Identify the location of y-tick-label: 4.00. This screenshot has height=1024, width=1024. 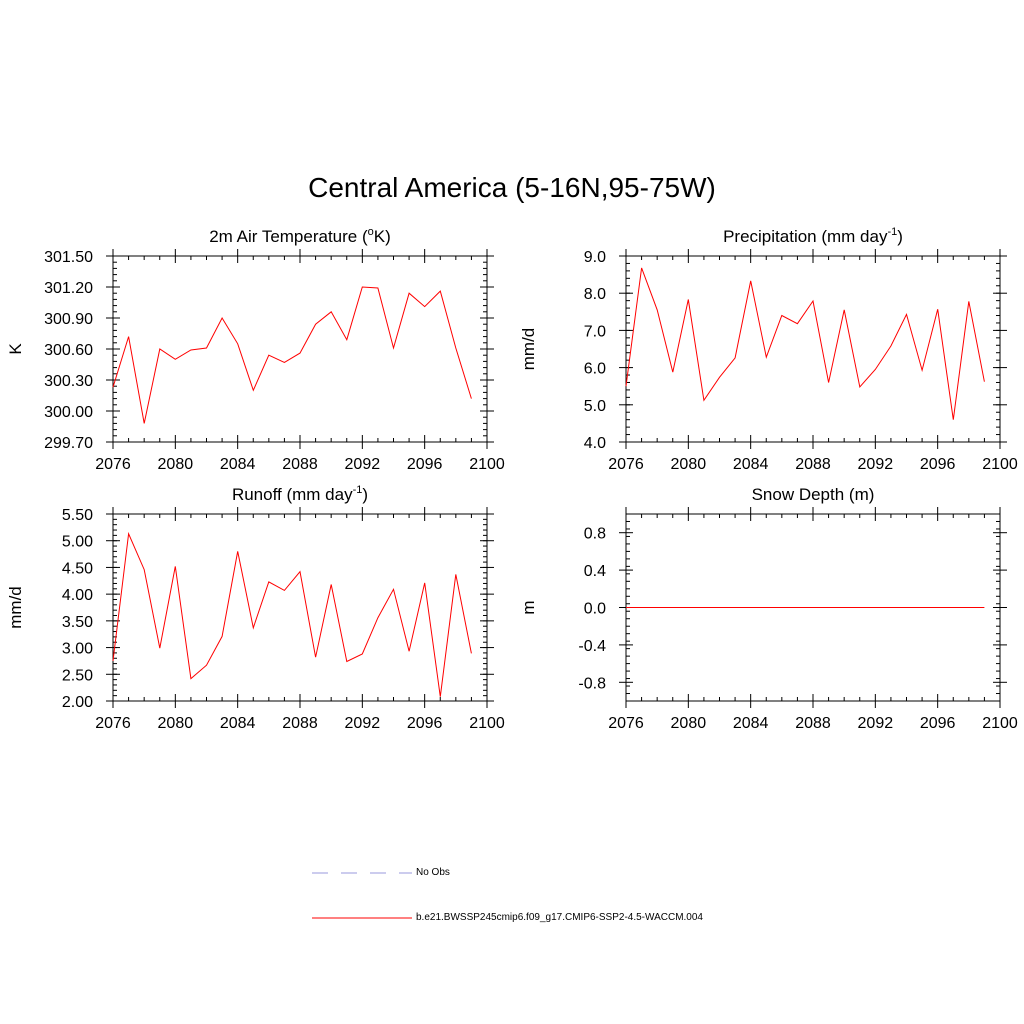
(77, 595).